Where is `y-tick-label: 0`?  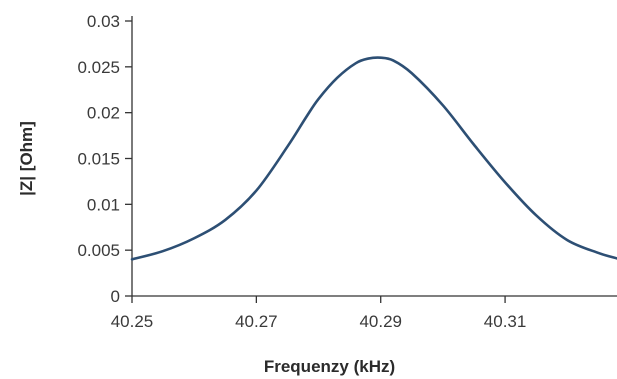
y-tick-label: 0 is located at coordinates (115, 296).